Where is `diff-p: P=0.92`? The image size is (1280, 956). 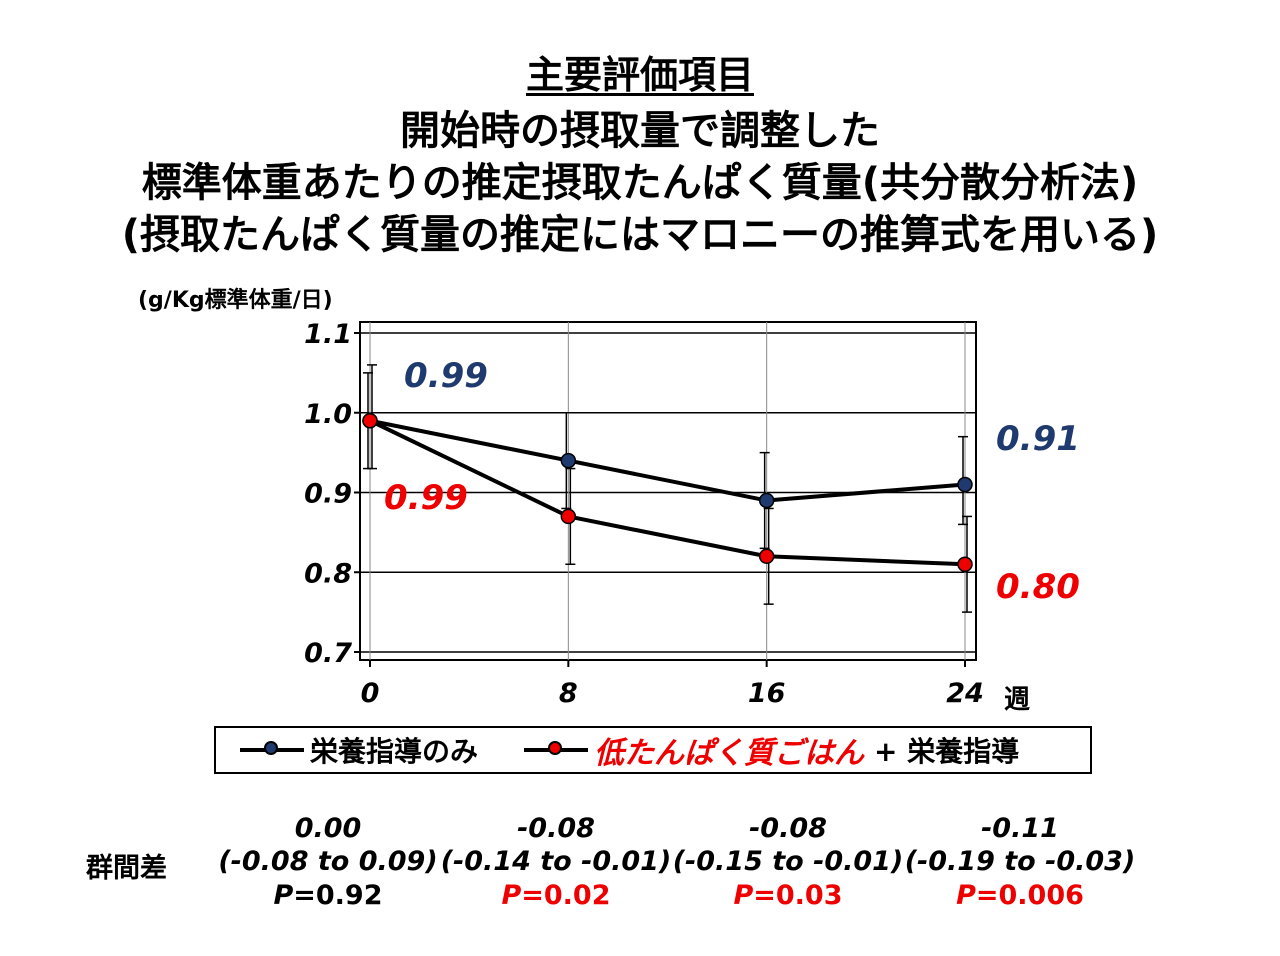
diff-p: P=0.92 is located at coordinates (328, 896).